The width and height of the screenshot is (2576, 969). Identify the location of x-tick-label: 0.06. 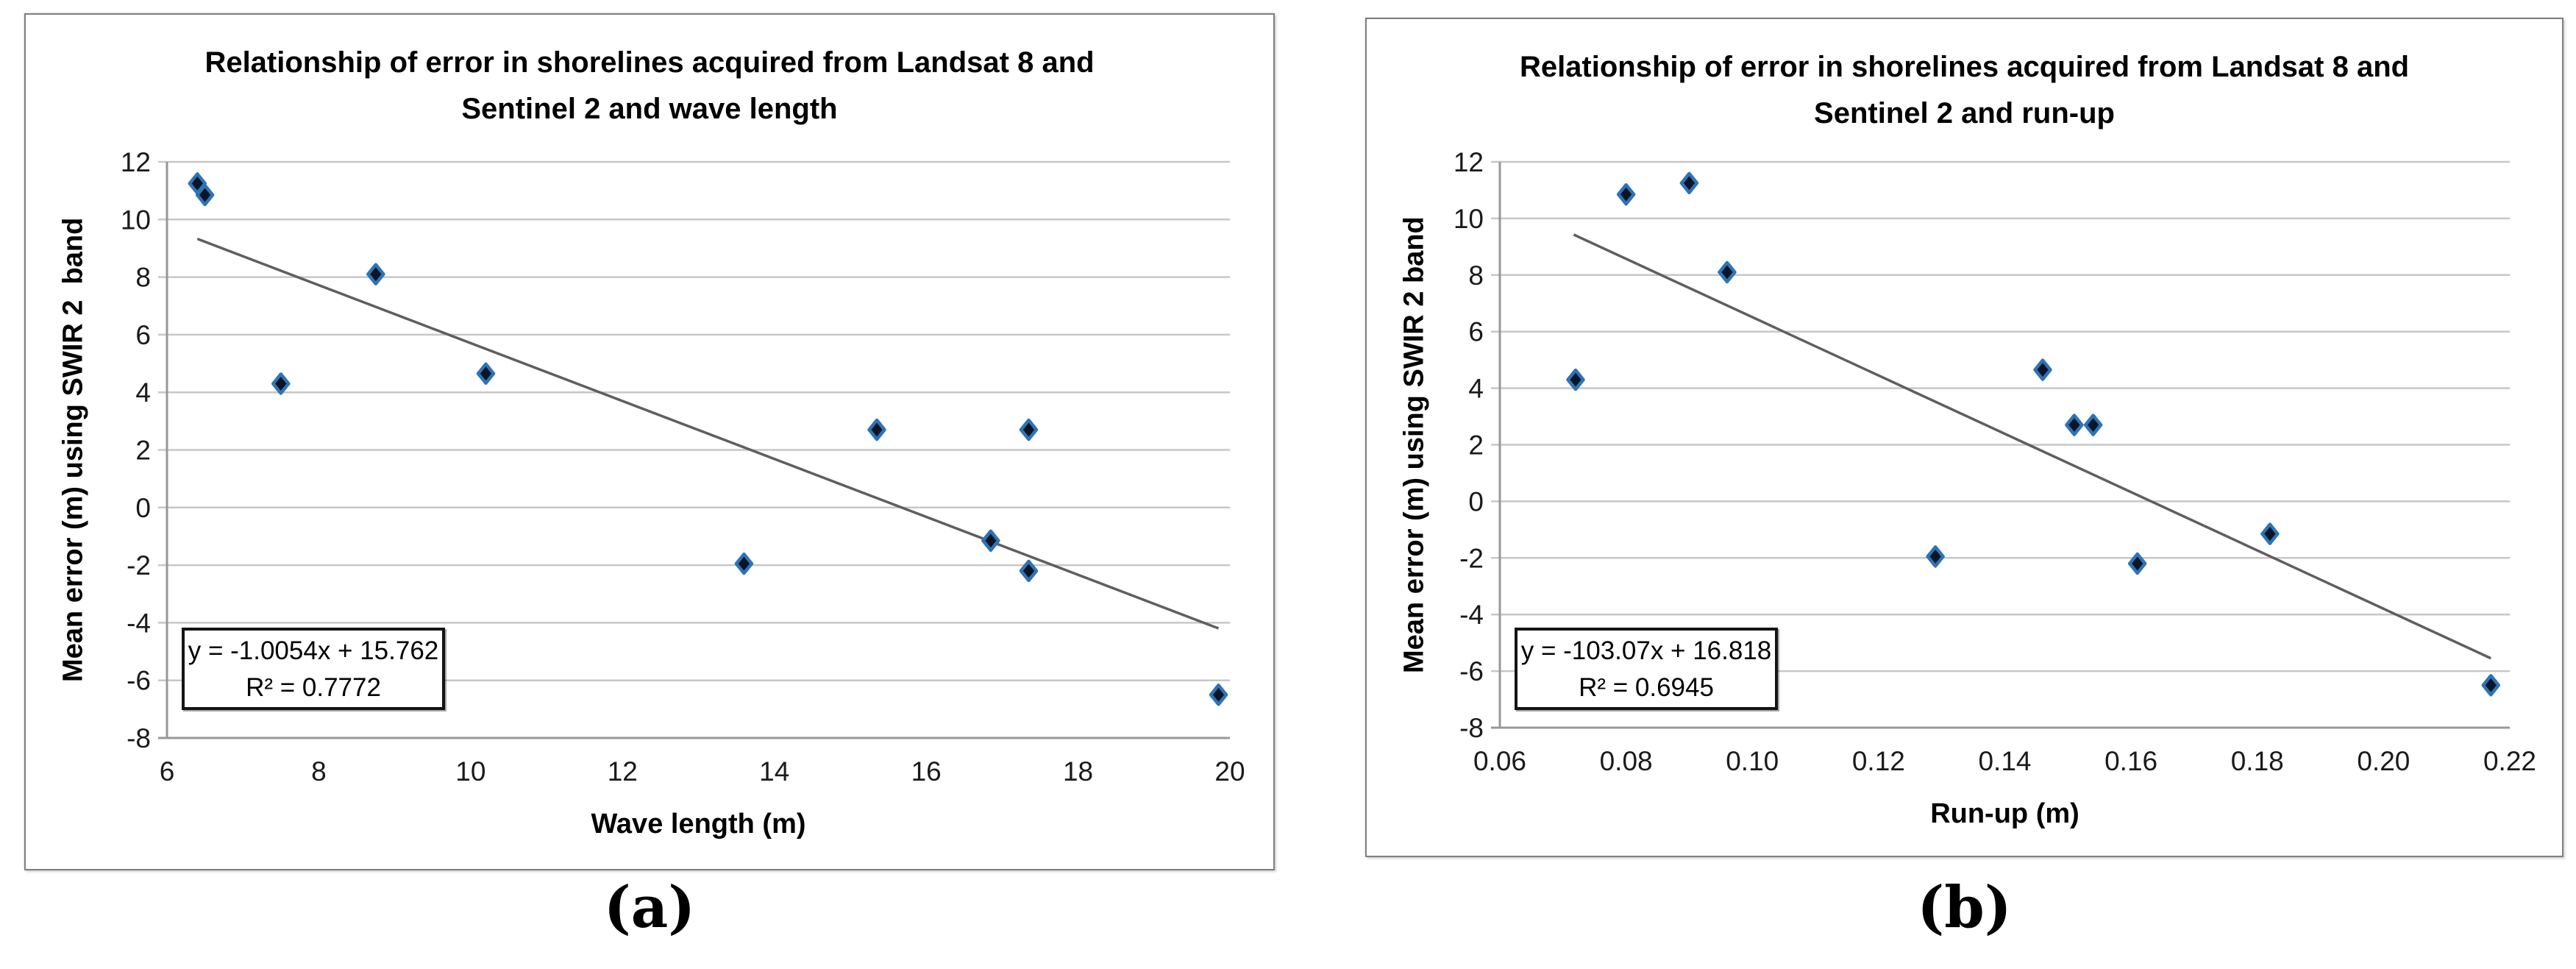
(1499, 761).